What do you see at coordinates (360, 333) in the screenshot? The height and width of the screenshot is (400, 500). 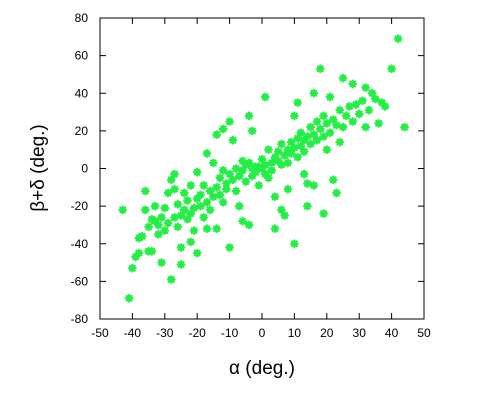 I see `x-tick-label: 30` at bounding box center [360, 333].